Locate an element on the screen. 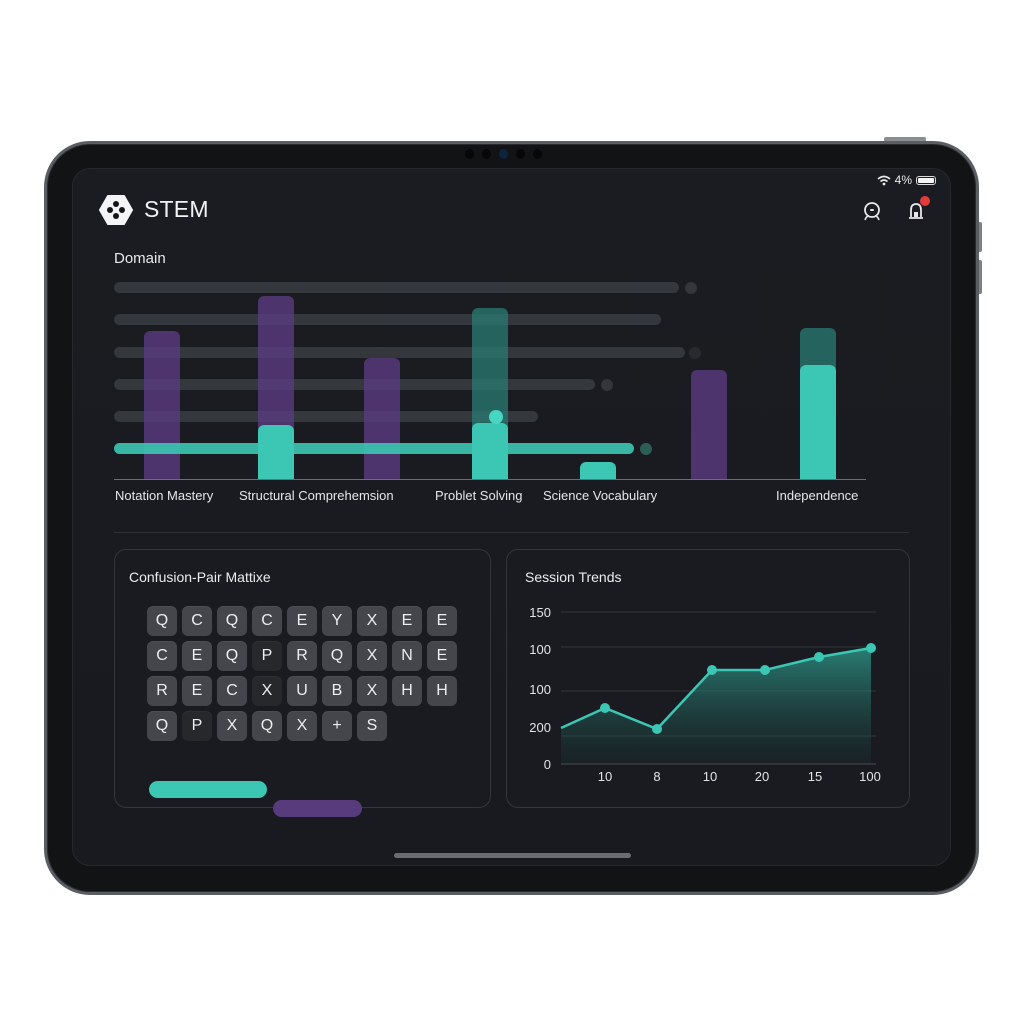  bell-icon is located at coordinates (916, 211).